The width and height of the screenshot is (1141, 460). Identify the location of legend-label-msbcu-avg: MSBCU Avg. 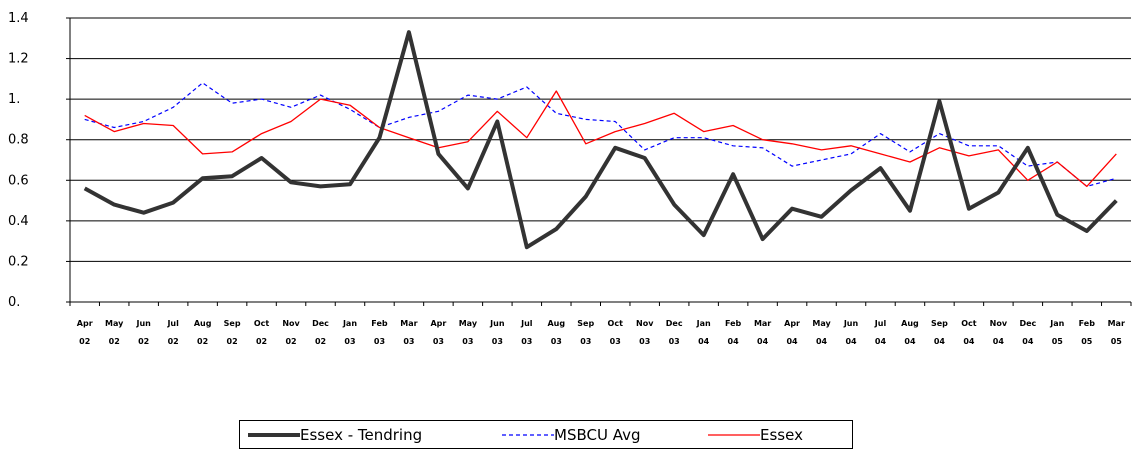
(597, 434).